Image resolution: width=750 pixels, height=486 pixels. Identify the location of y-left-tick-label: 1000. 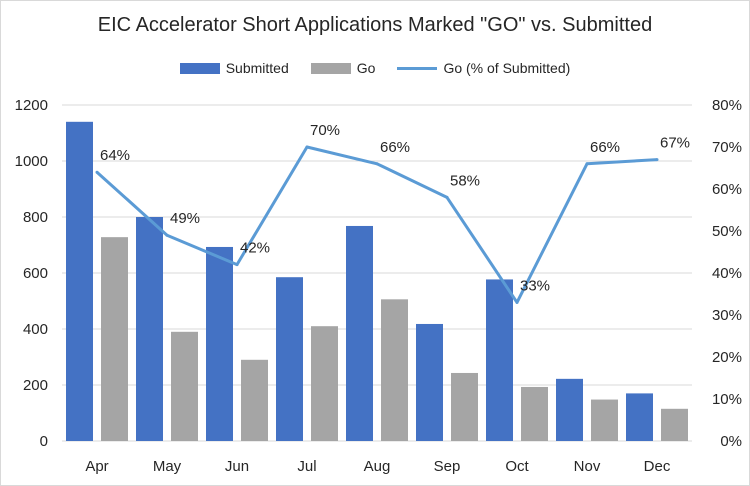
(31, 161).